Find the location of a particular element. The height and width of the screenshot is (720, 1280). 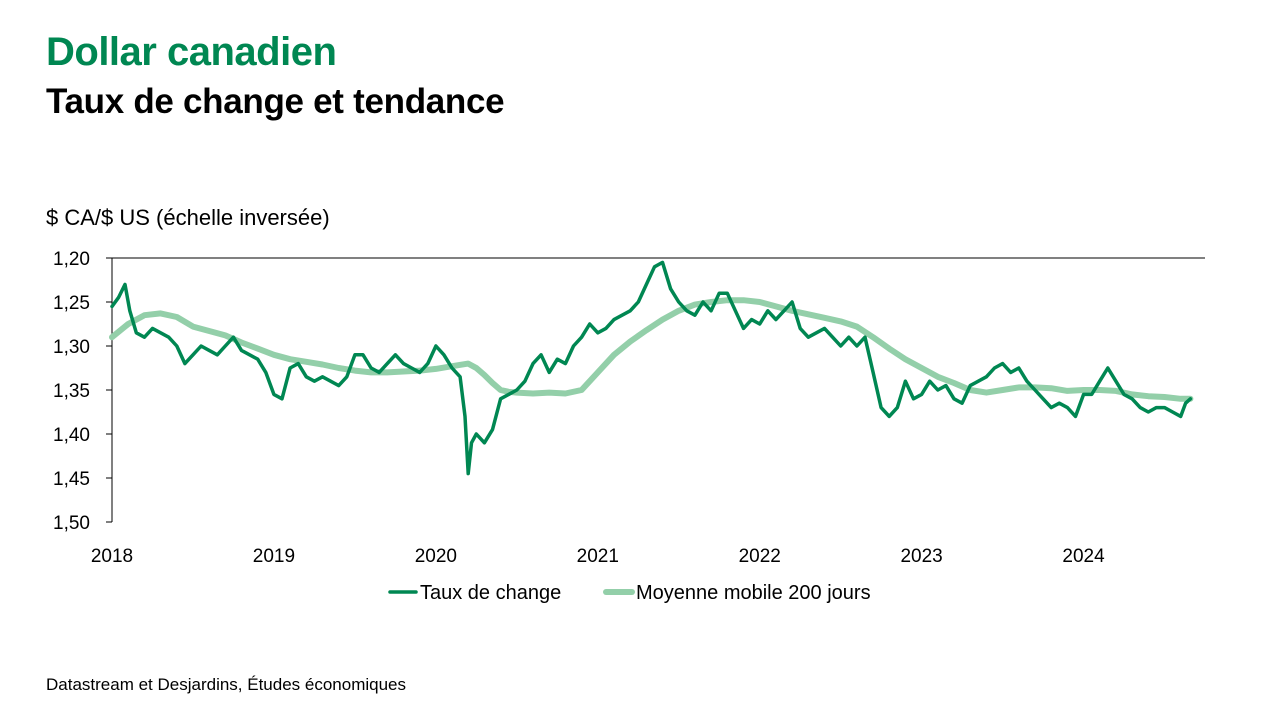

y-tick-label: 1,35 is located at coordinates (71, 391).